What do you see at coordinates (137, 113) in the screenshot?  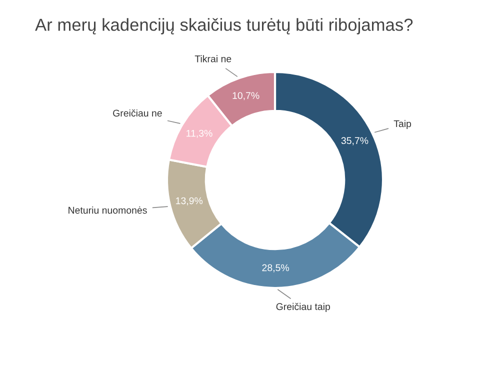 I see `slice-label: Greičiau ne` at bounding box center [137, 113].